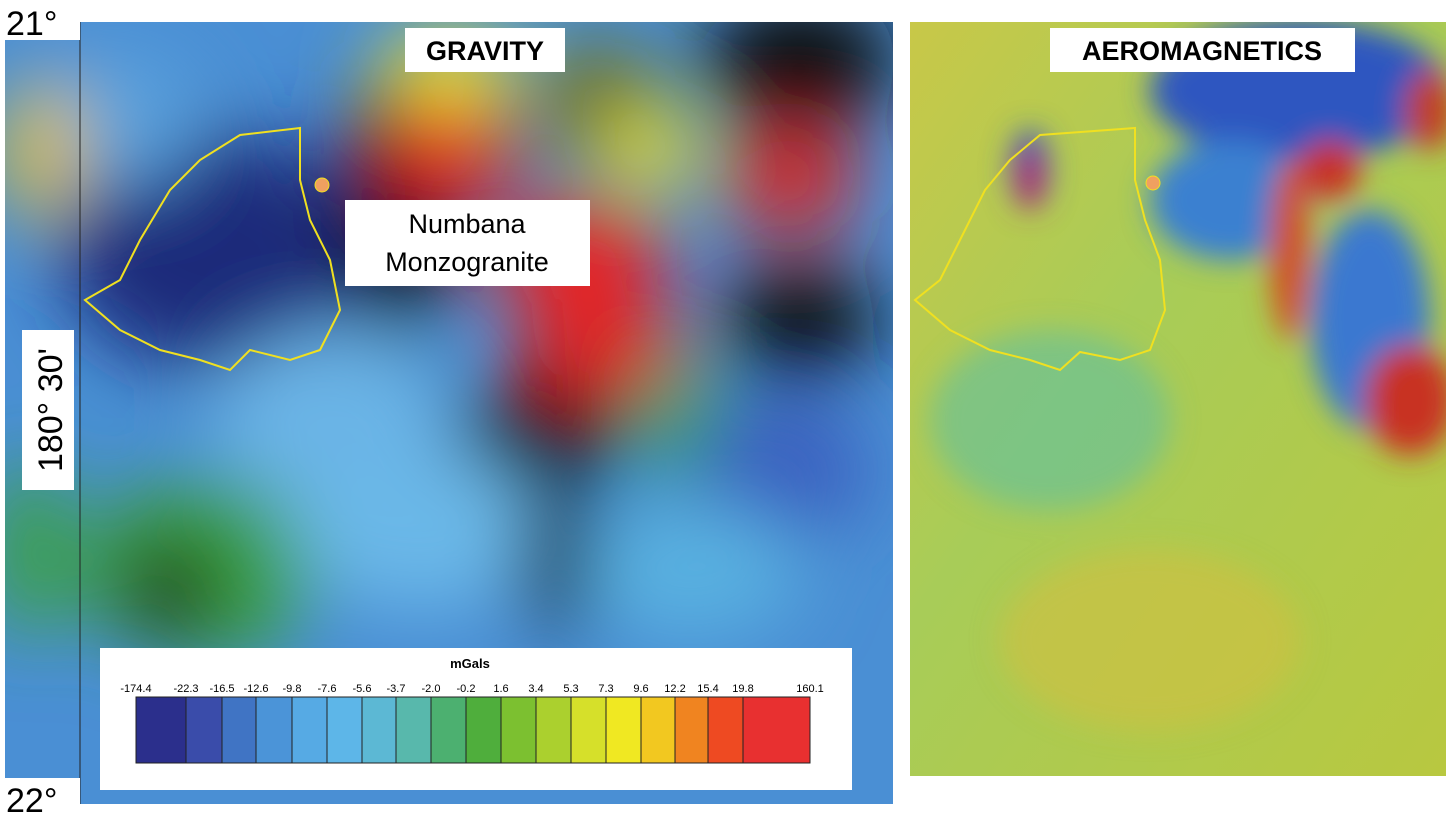 The width and height of the screenshot is (1449, 818). What do you see at coordinates (605, 689) in the screenshot?
I see `legend-label: 7.3` at bounding box center [605, 689].